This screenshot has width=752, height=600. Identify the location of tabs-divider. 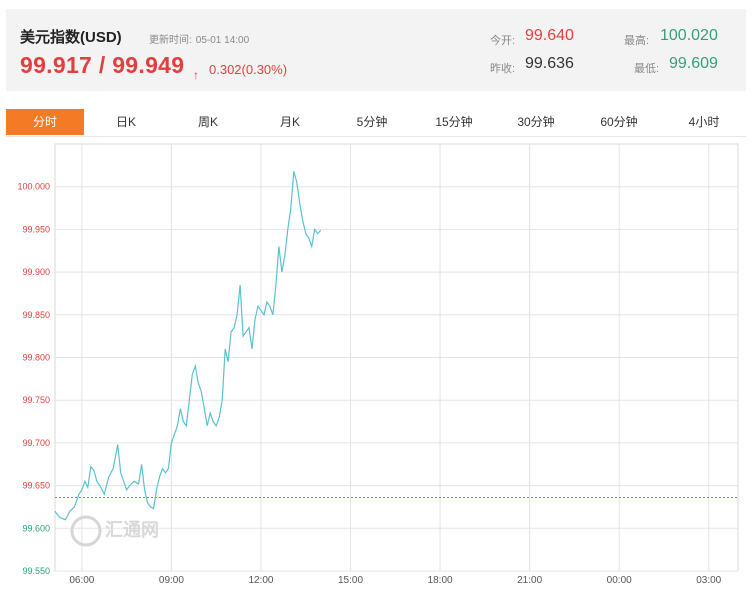
(376, 136).